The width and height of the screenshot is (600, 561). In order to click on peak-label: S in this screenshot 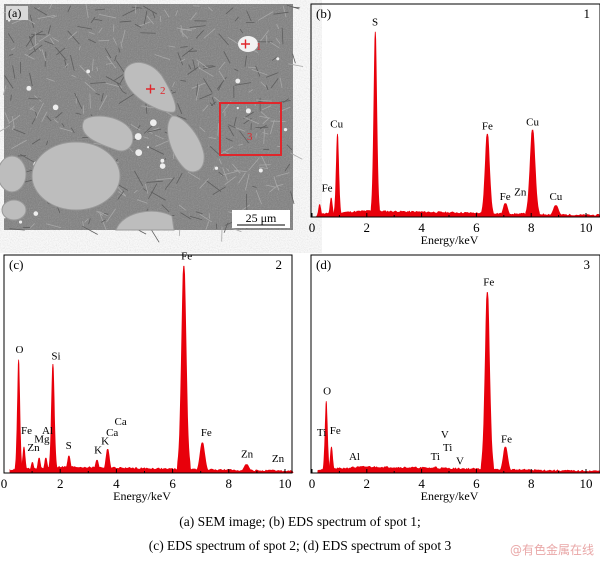, I will do `click(375, 22)`.